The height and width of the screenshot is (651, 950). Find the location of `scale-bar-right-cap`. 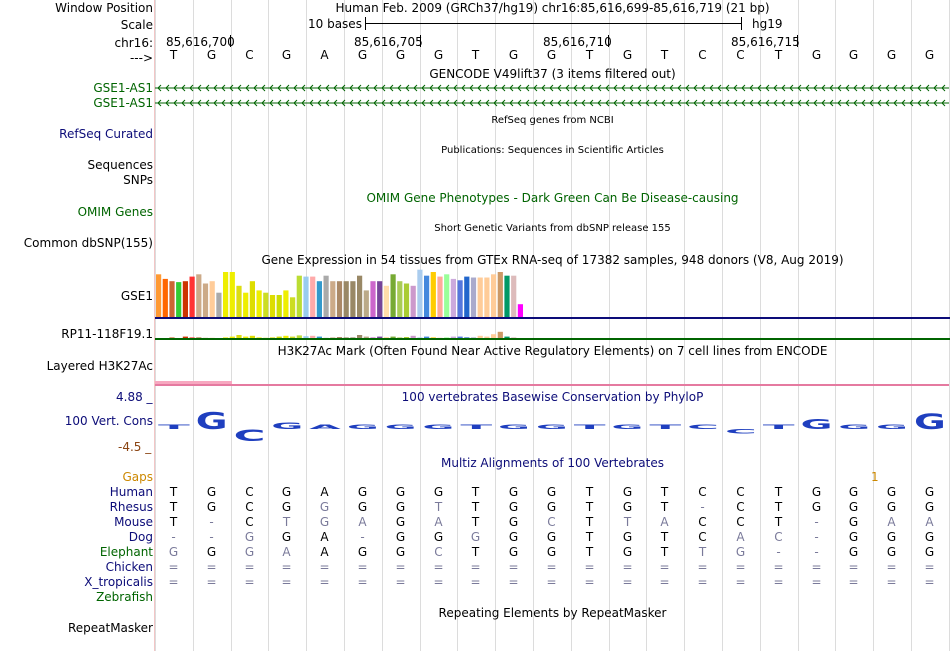

scale-bar-right-cap is located at coordinates (741, 23).